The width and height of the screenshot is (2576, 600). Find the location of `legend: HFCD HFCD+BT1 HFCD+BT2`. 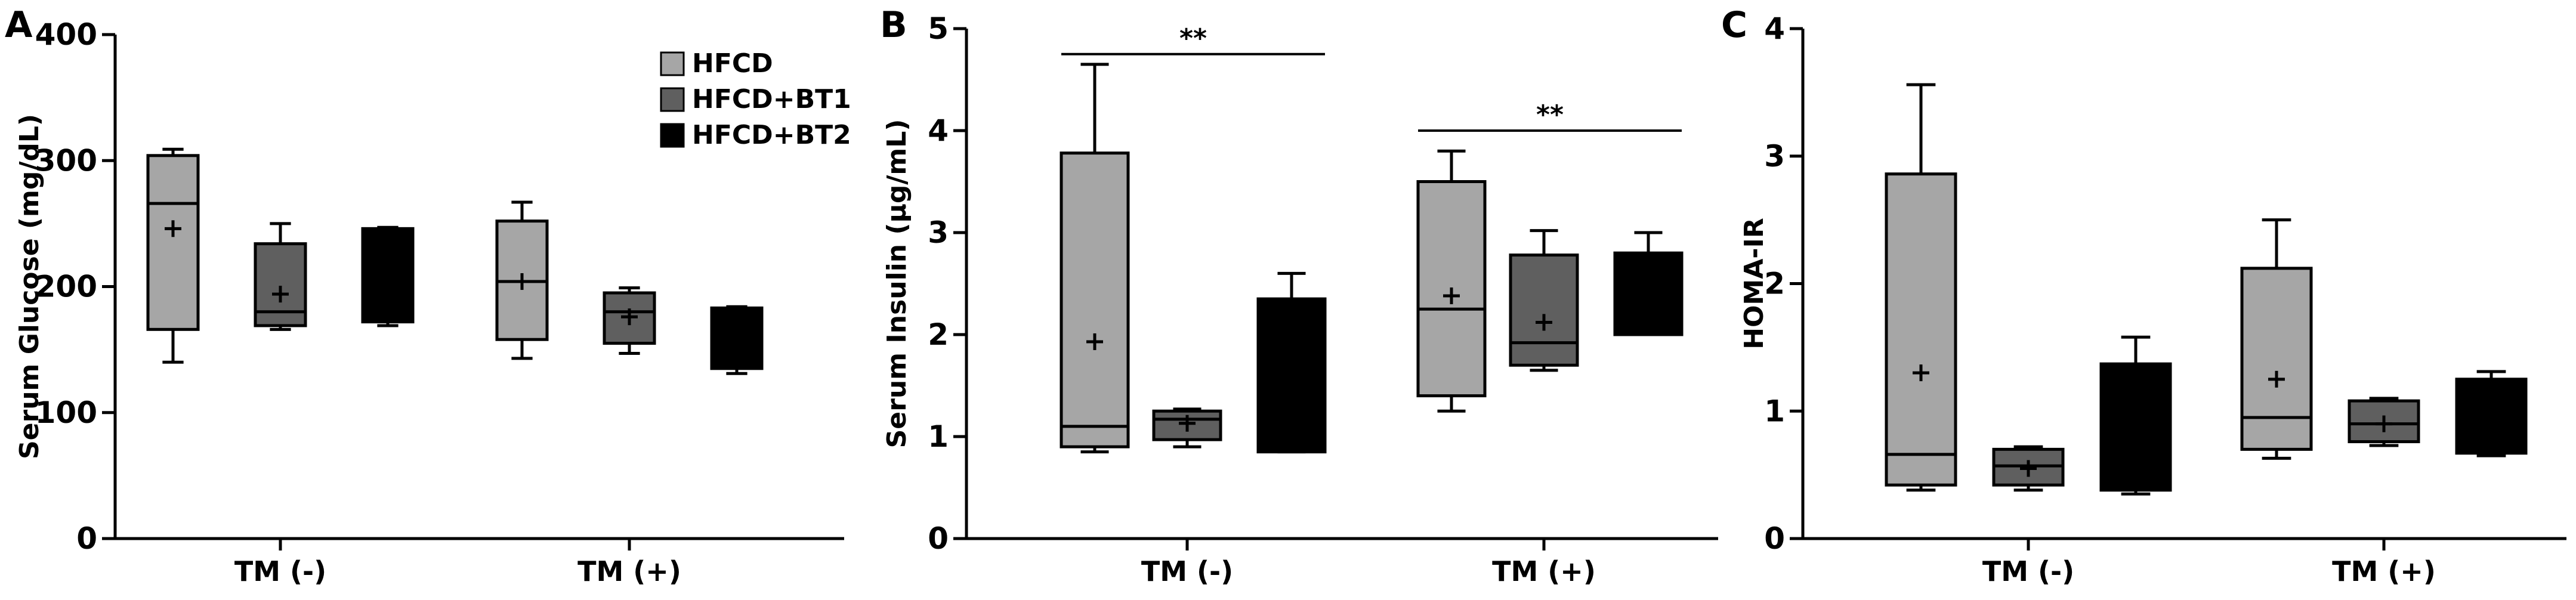

legend: HFCD HFCD+BT1 HFCD+BT2 is located at coordinates (756, 99).